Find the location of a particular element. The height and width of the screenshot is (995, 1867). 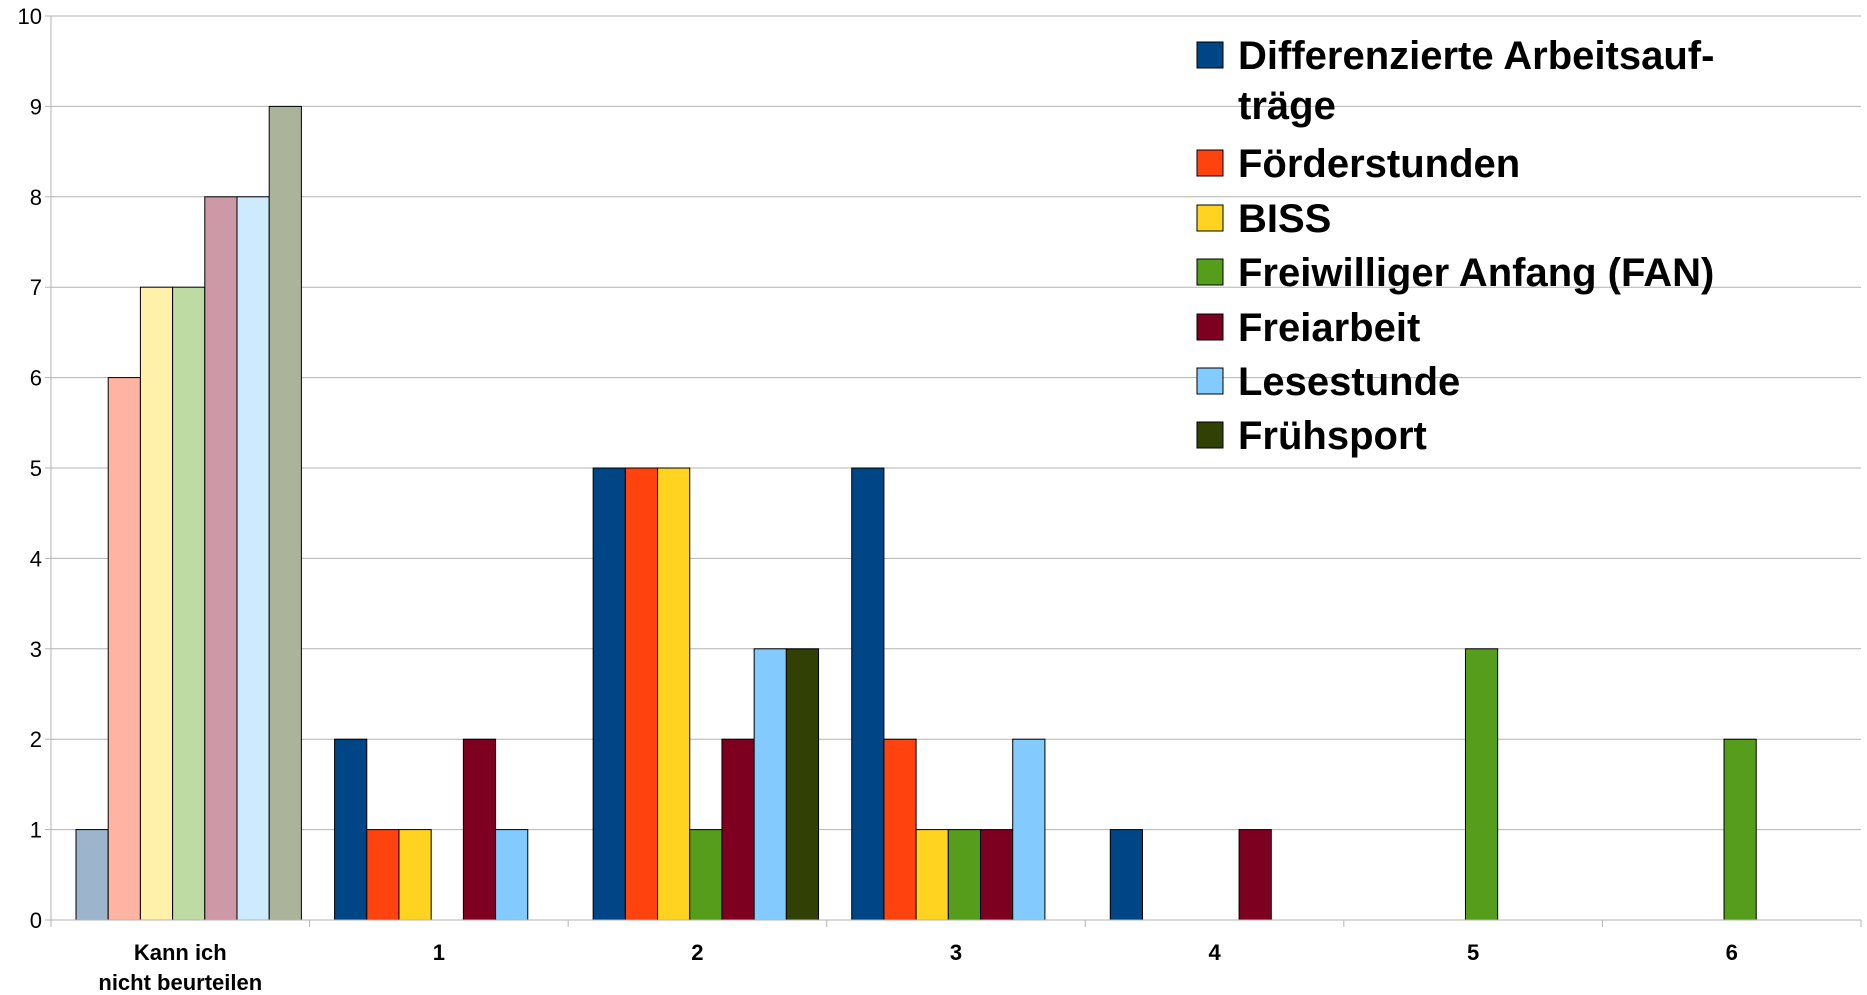

y-tick-label-3: 3 is located at coordinates (36, 649).